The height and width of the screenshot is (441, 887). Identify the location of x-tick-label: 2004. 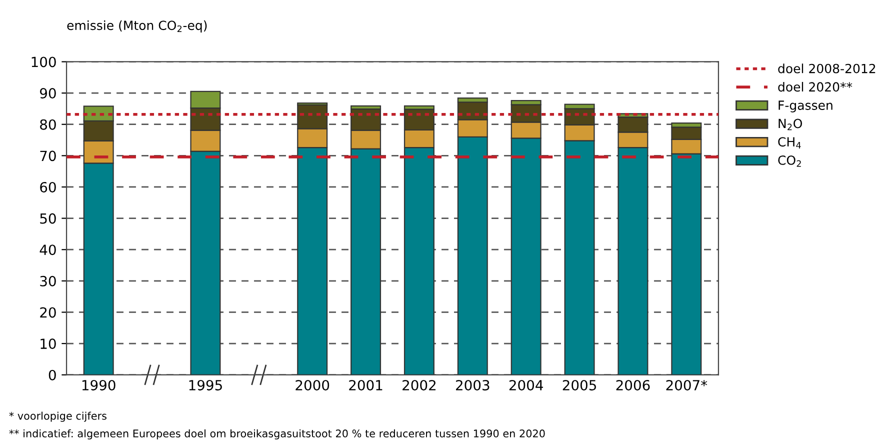
(526, 385).